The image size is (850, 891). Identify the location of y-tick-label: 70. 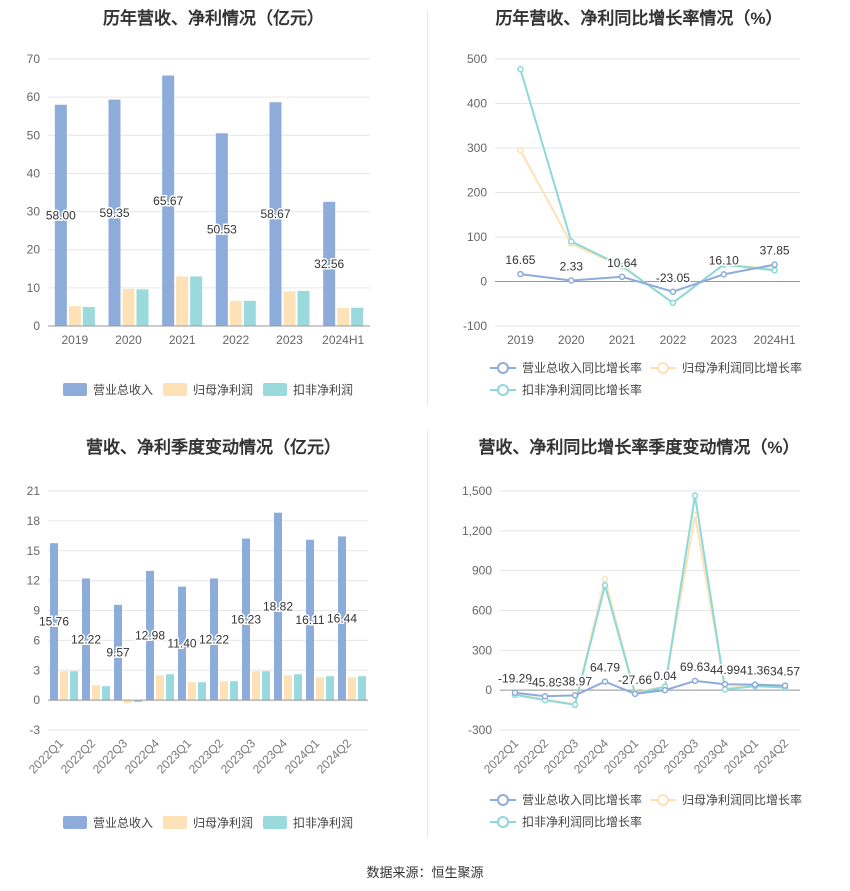
(34, 59).